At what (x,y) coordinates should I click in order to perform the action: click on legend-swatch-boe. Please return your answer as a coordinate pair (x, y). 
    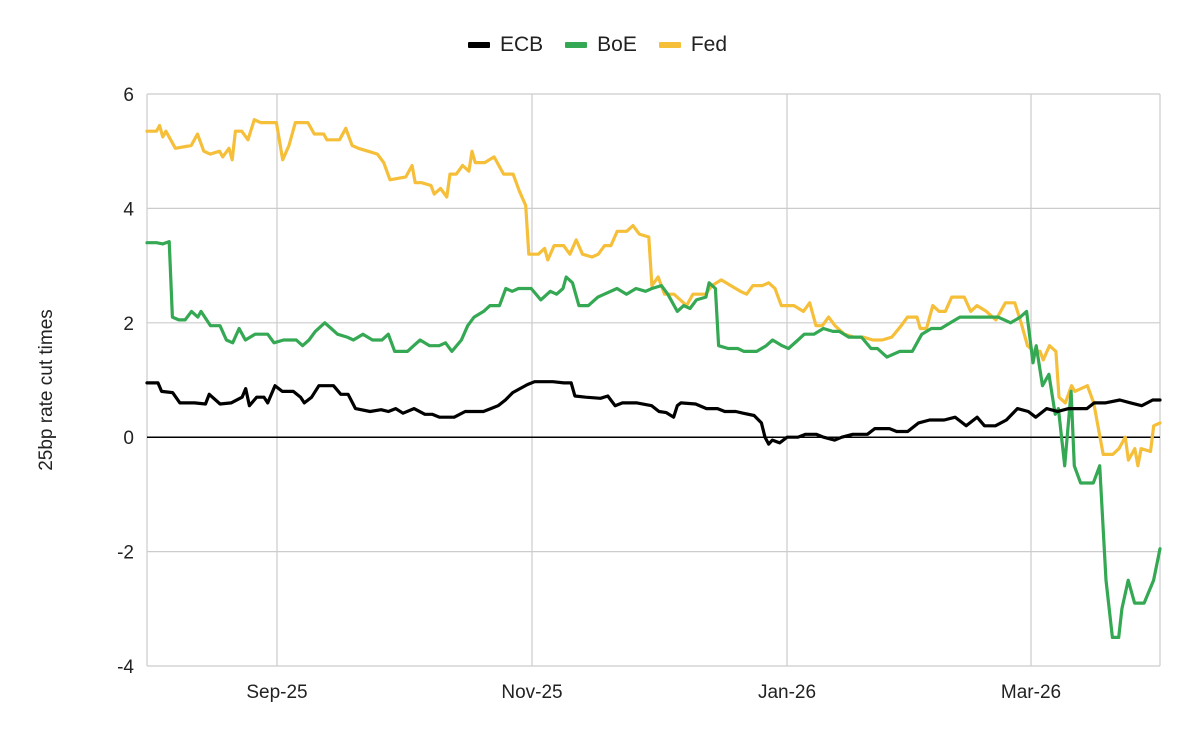
    Looking at the image, I should click on (576, 45).